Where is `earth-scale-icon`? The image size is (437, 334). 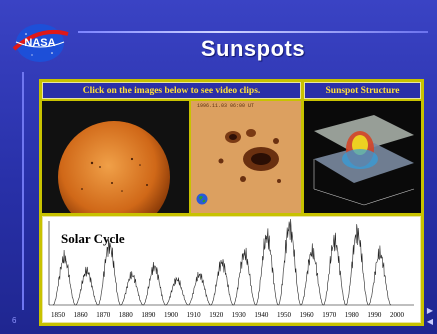 earth-scale-icon is located at coordinates (202, 199).